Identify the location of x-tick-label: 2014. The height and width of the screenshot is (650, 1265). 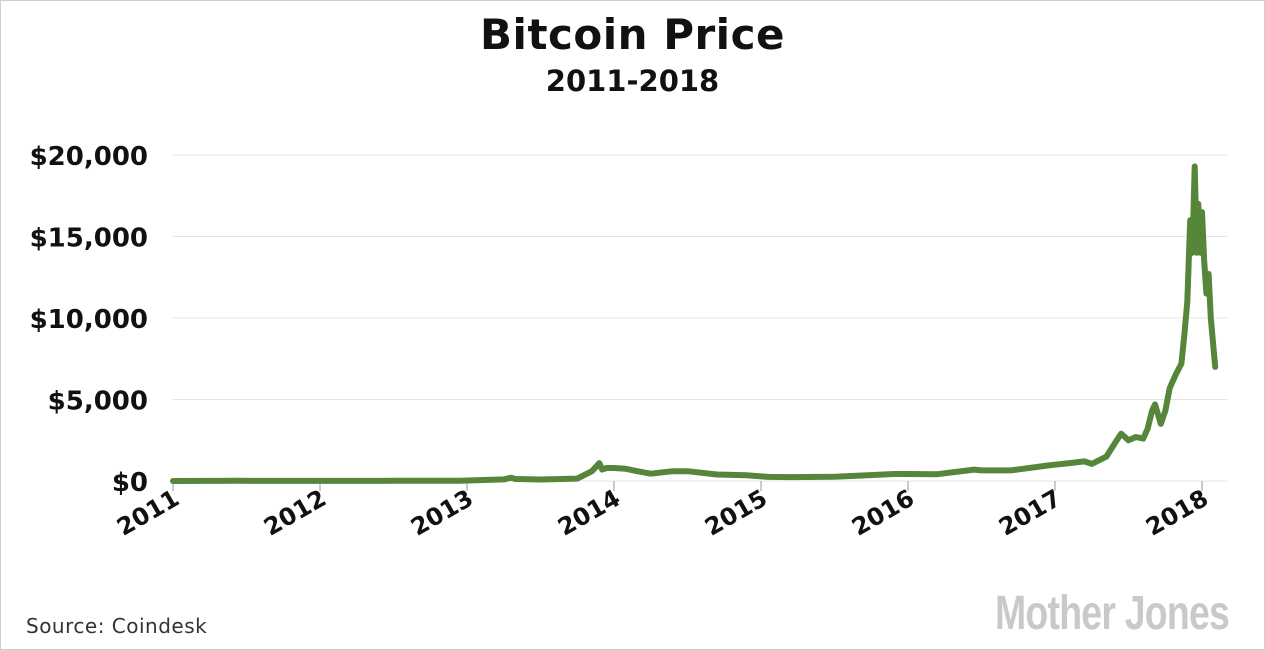
(589, 513).